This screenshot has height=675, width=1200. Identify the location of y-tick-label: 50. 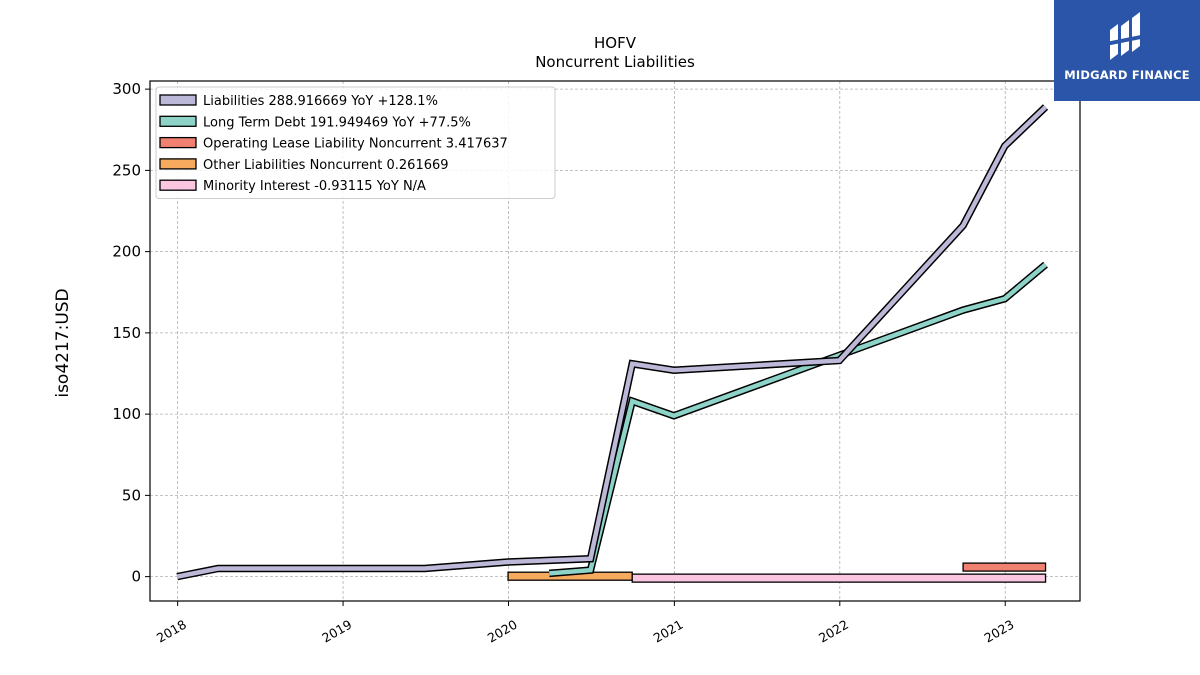
(131, 495).